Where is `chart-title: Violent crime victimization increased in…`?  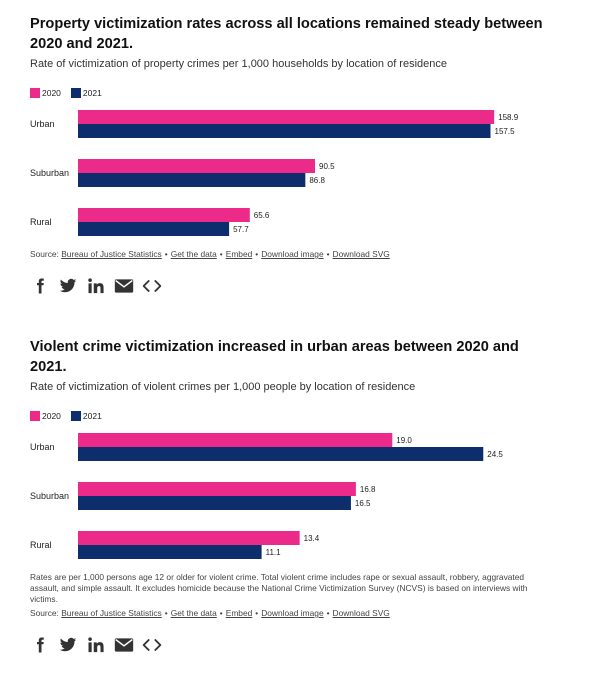 chart-title: Violent crime victimization increased in… is located at coordinates (274, 357).